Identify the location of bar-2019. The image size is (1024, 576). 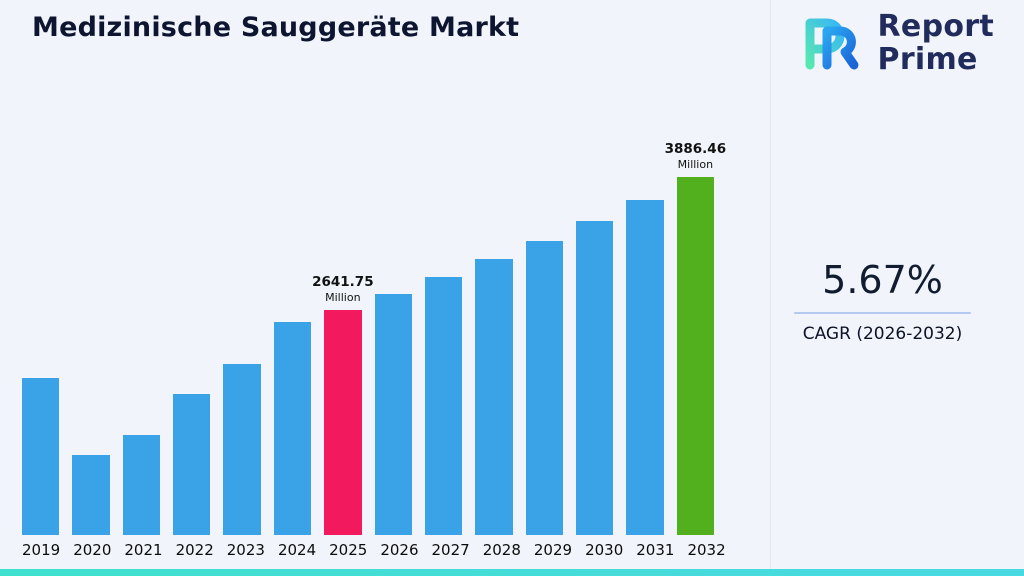
(41, 456).